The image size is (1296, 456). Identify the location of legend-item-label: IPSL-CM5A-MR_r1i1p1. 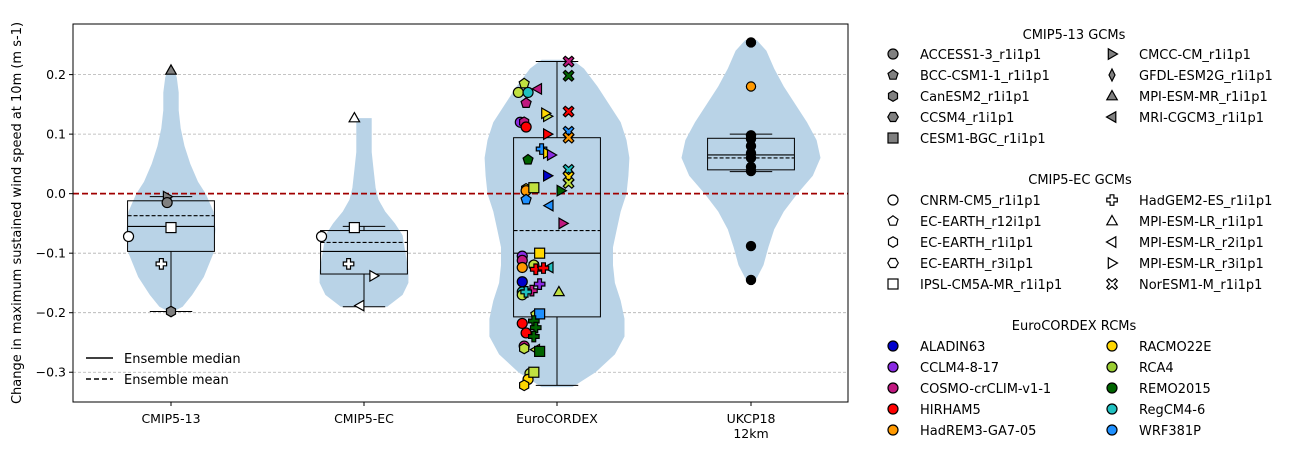
(991, 285).